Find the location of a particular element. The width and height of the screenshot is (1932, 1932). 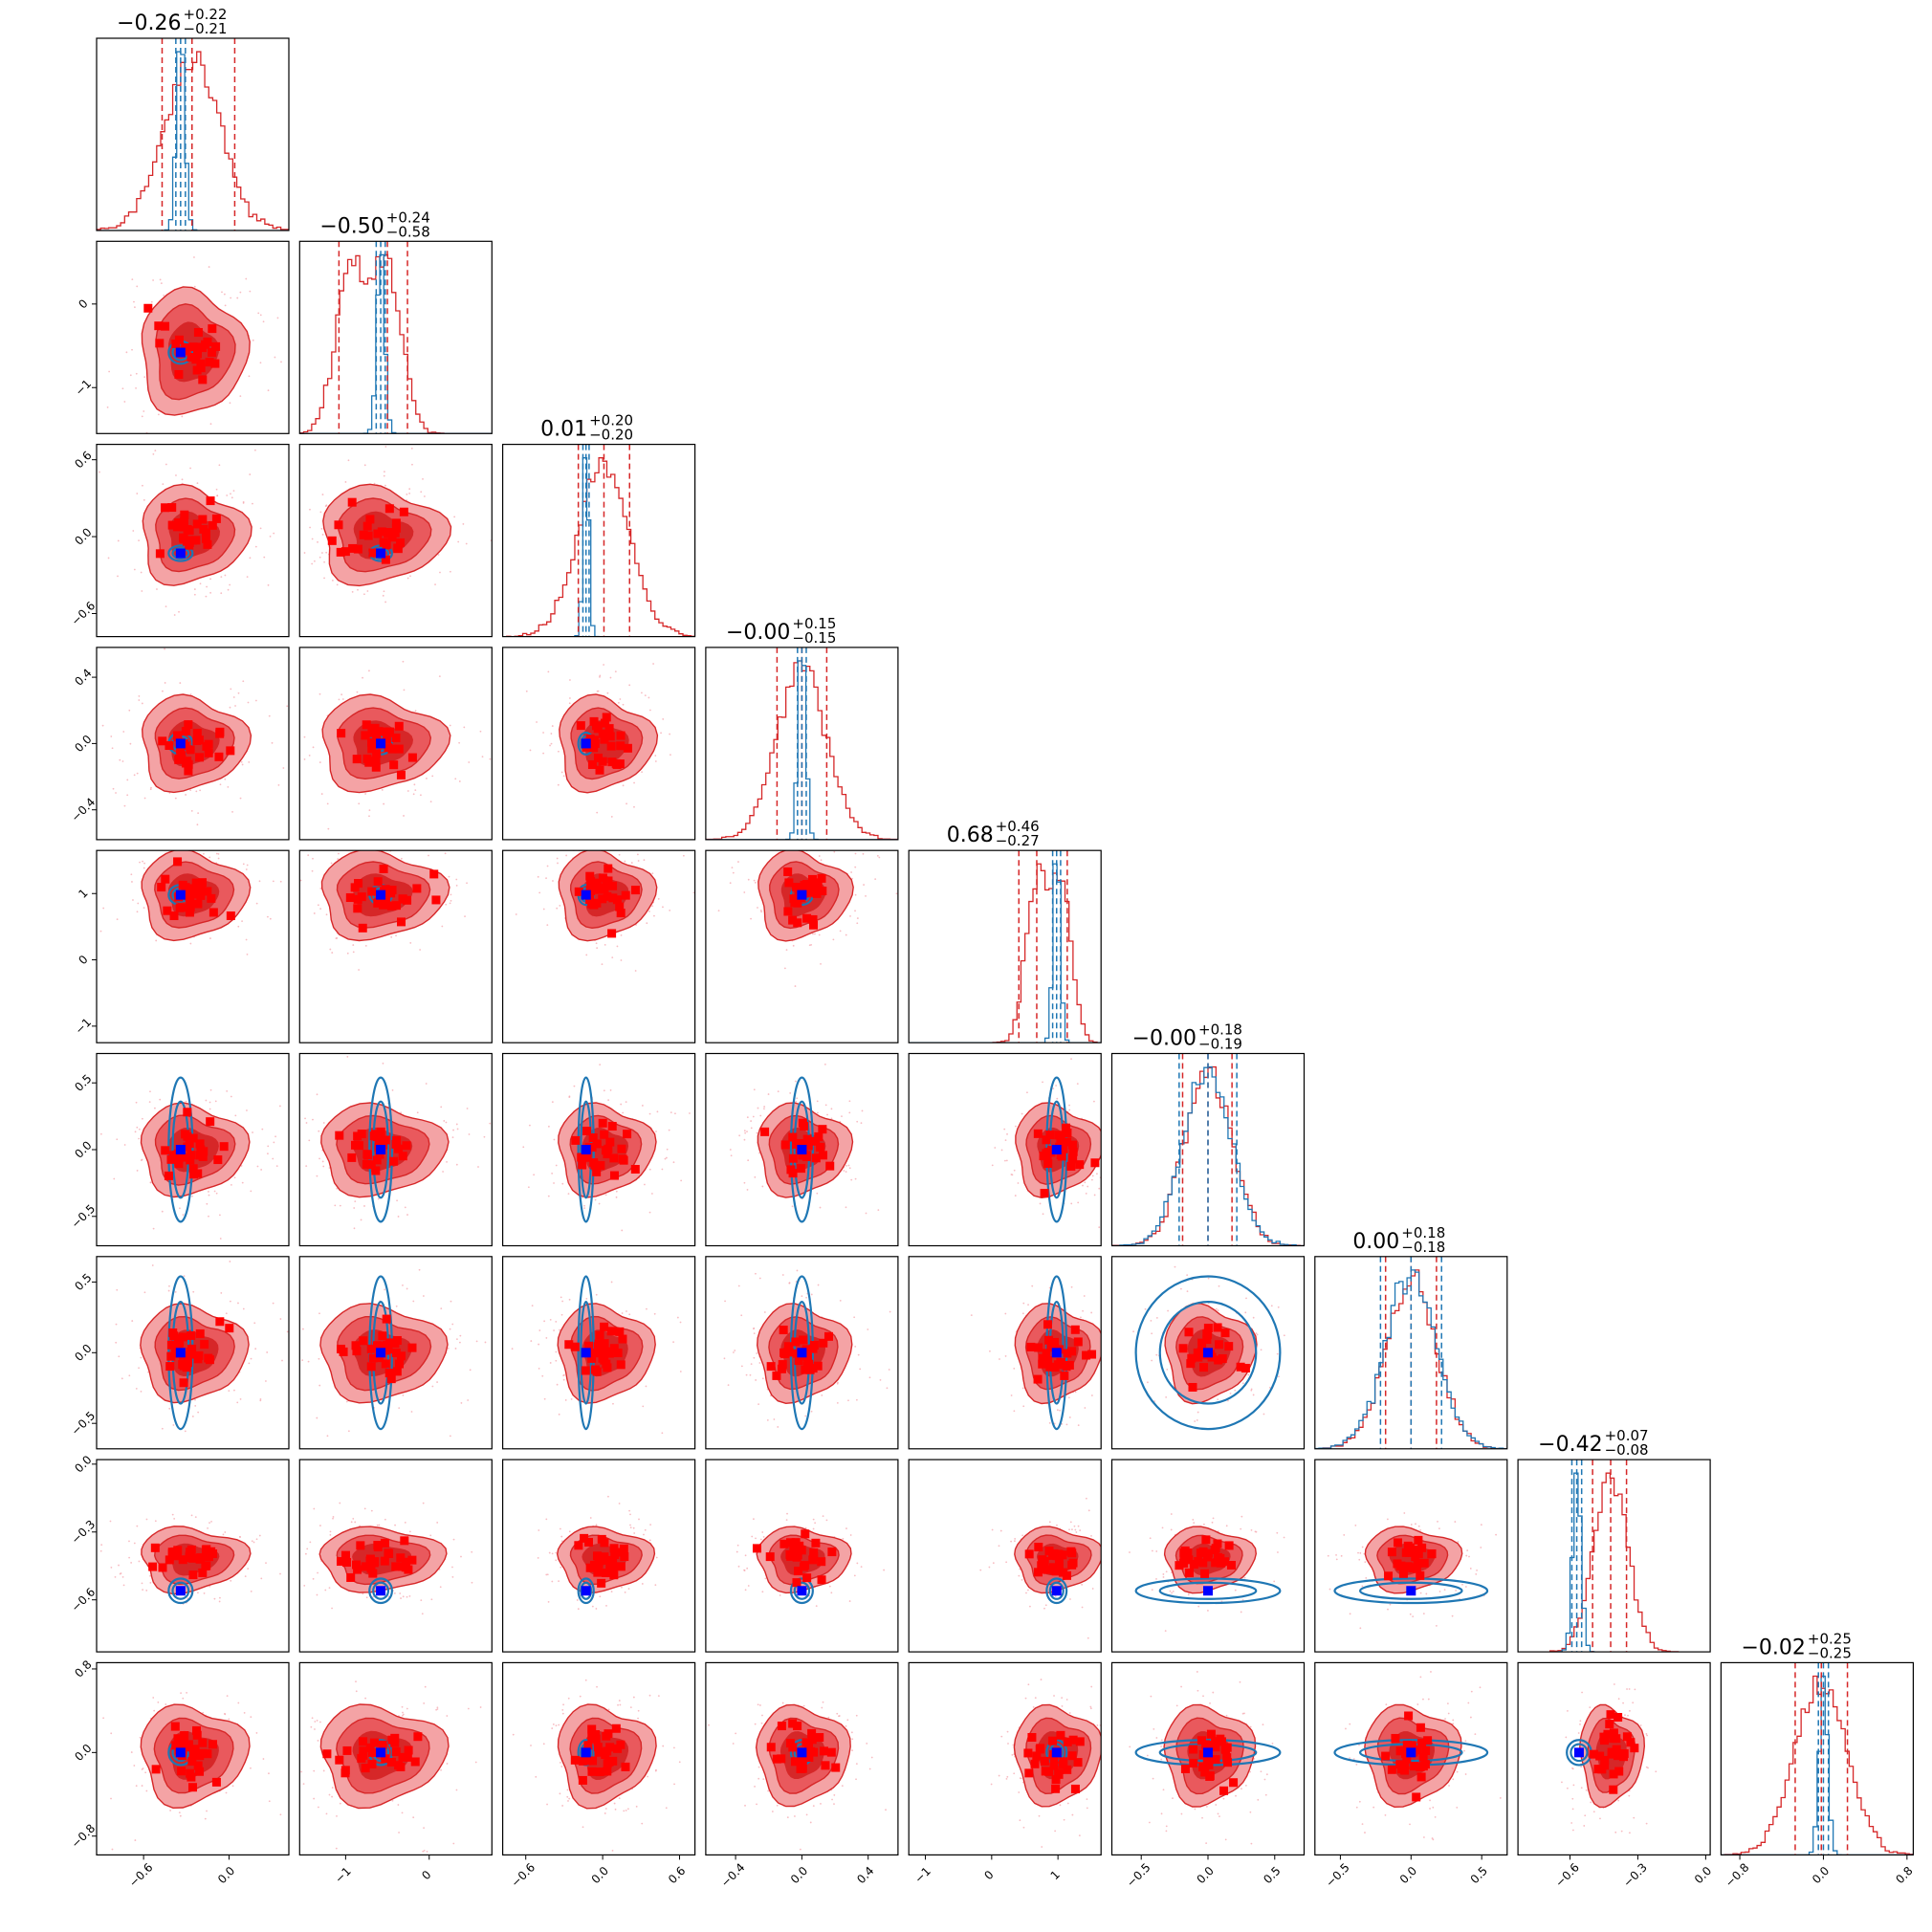

diag-title-plus-2: +0.20 is located at coordinates (611, 420).